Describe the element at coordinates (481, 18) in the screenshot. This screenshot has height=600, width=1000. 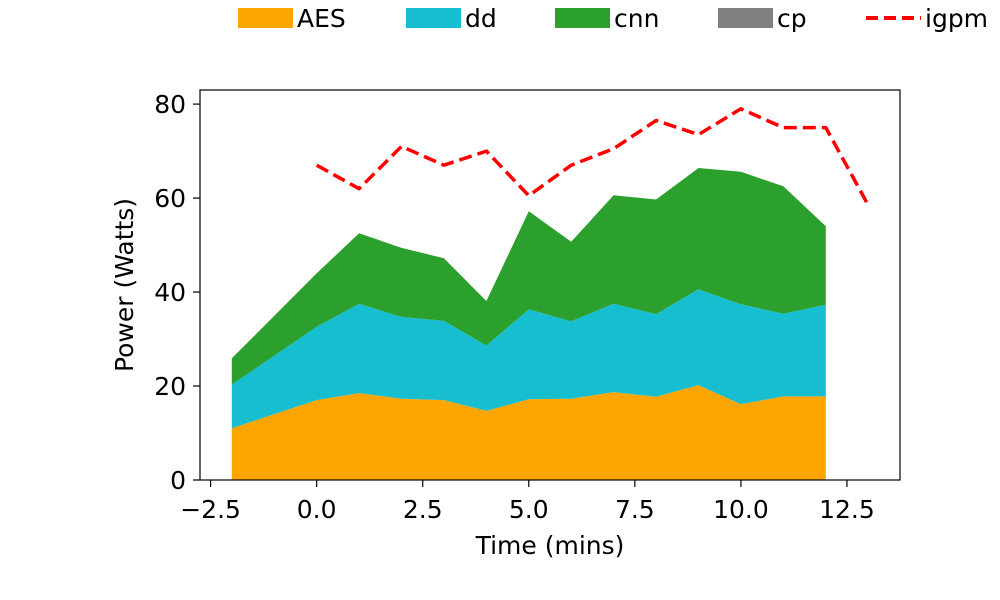
I see `legend-label: dd` at that location.